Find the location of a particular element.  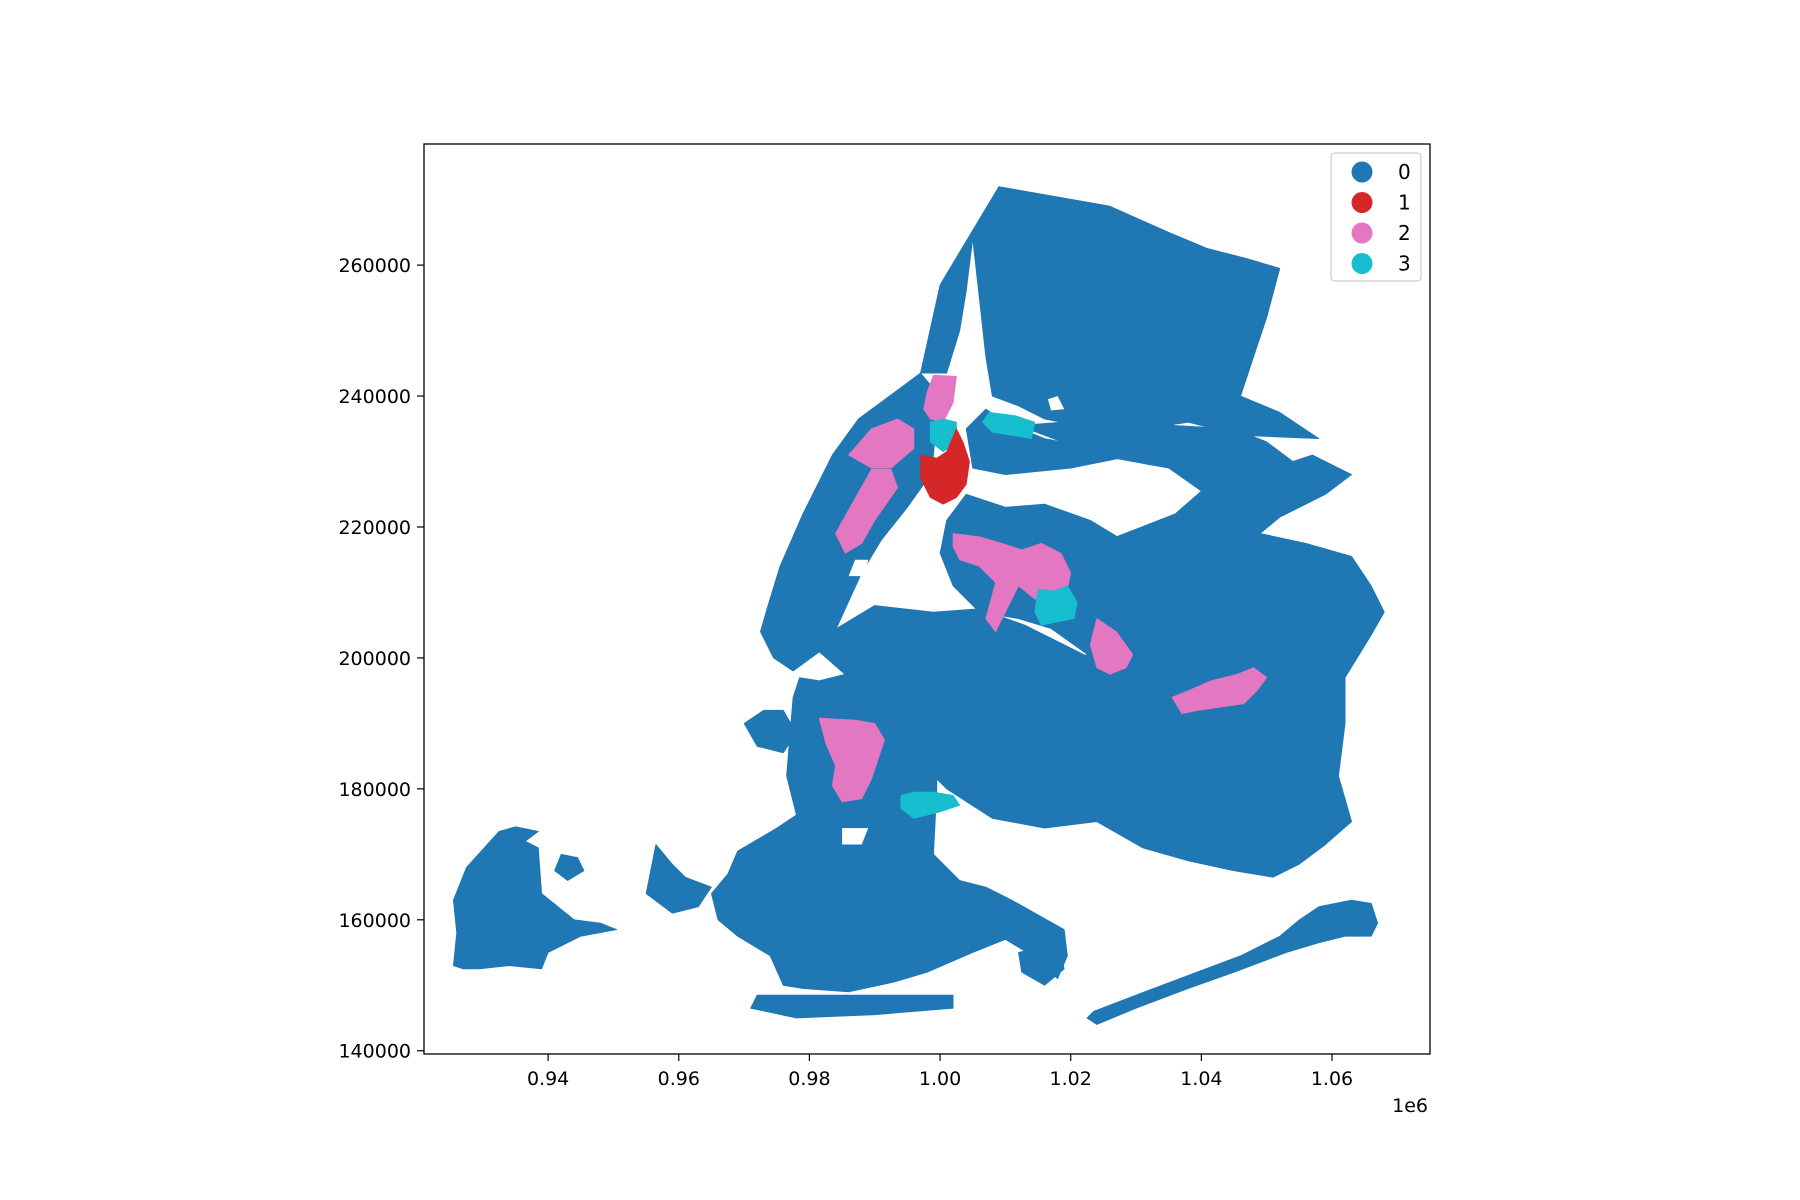

legend-label-2: 2 is located at coordinates (1404, 233).